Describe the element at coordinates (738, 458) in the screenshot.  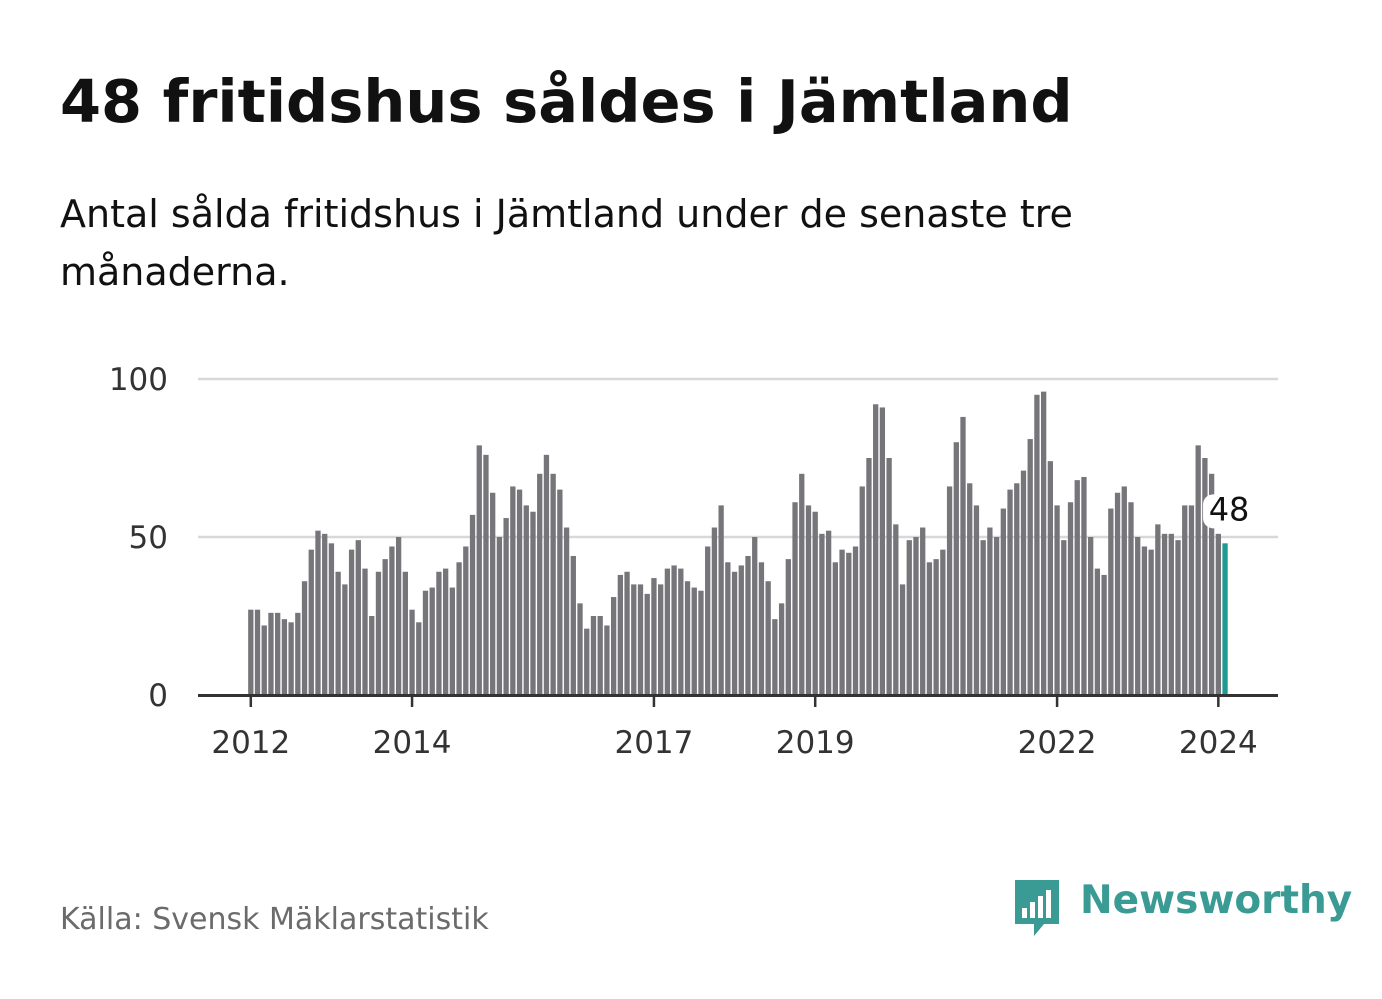
I see `grid-lines` at that location.